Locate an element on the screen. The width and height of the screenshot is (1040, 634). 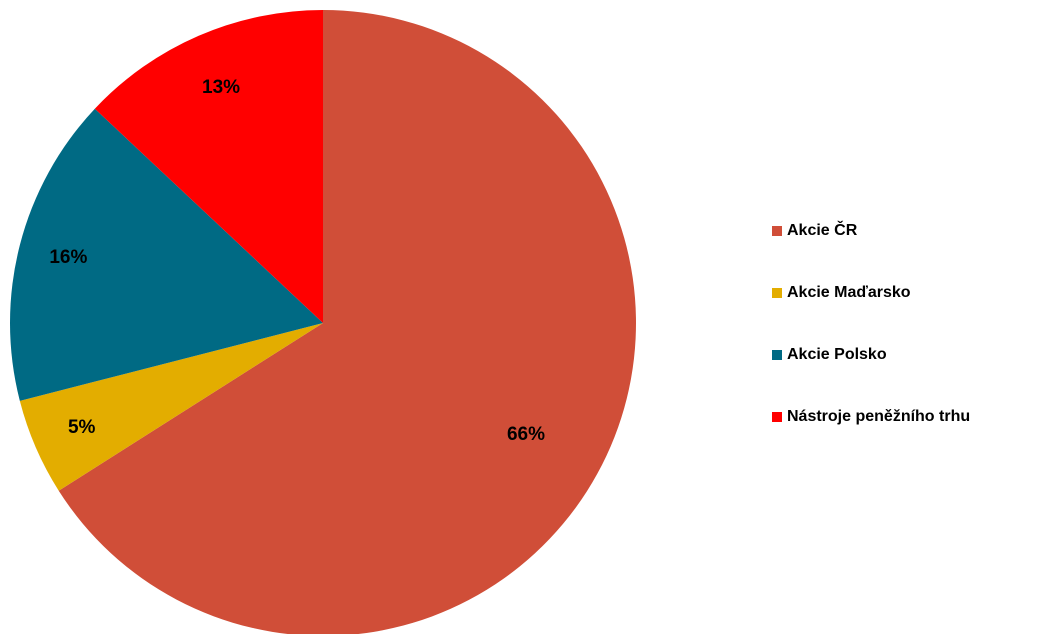
data-label: 66% is located at coordinates (526, 434).